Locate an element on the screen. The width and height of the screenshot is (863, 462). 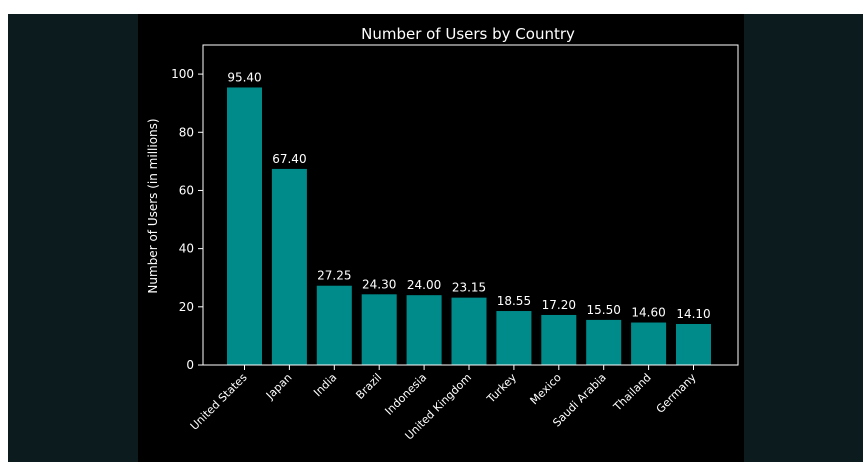
y-tick-label: 60 is located at coordinates (186, 190).